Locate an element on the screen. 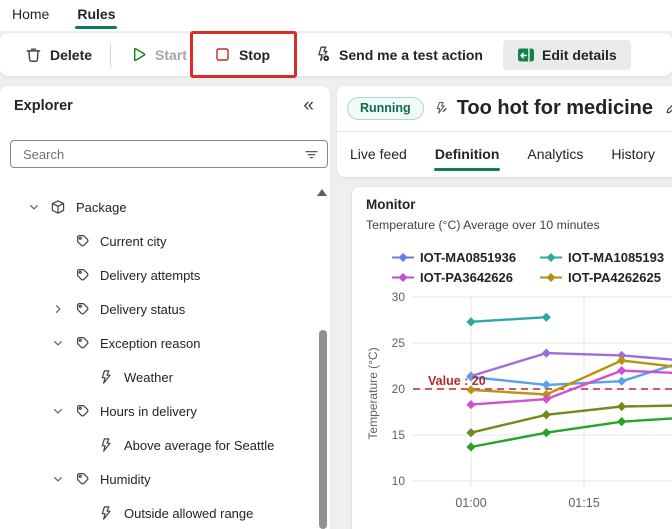 The height and width of the screenshot is (529, 672). svg-text: 01:00 is located at coordinates (470, 503).